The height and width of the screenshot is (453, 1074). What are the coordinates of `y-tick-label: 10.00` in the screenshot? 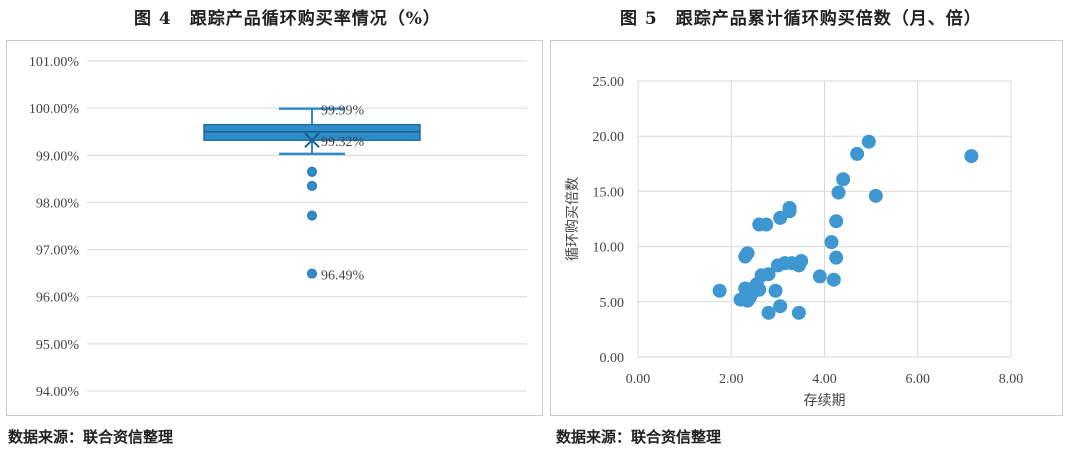 It's located at (609, 248).